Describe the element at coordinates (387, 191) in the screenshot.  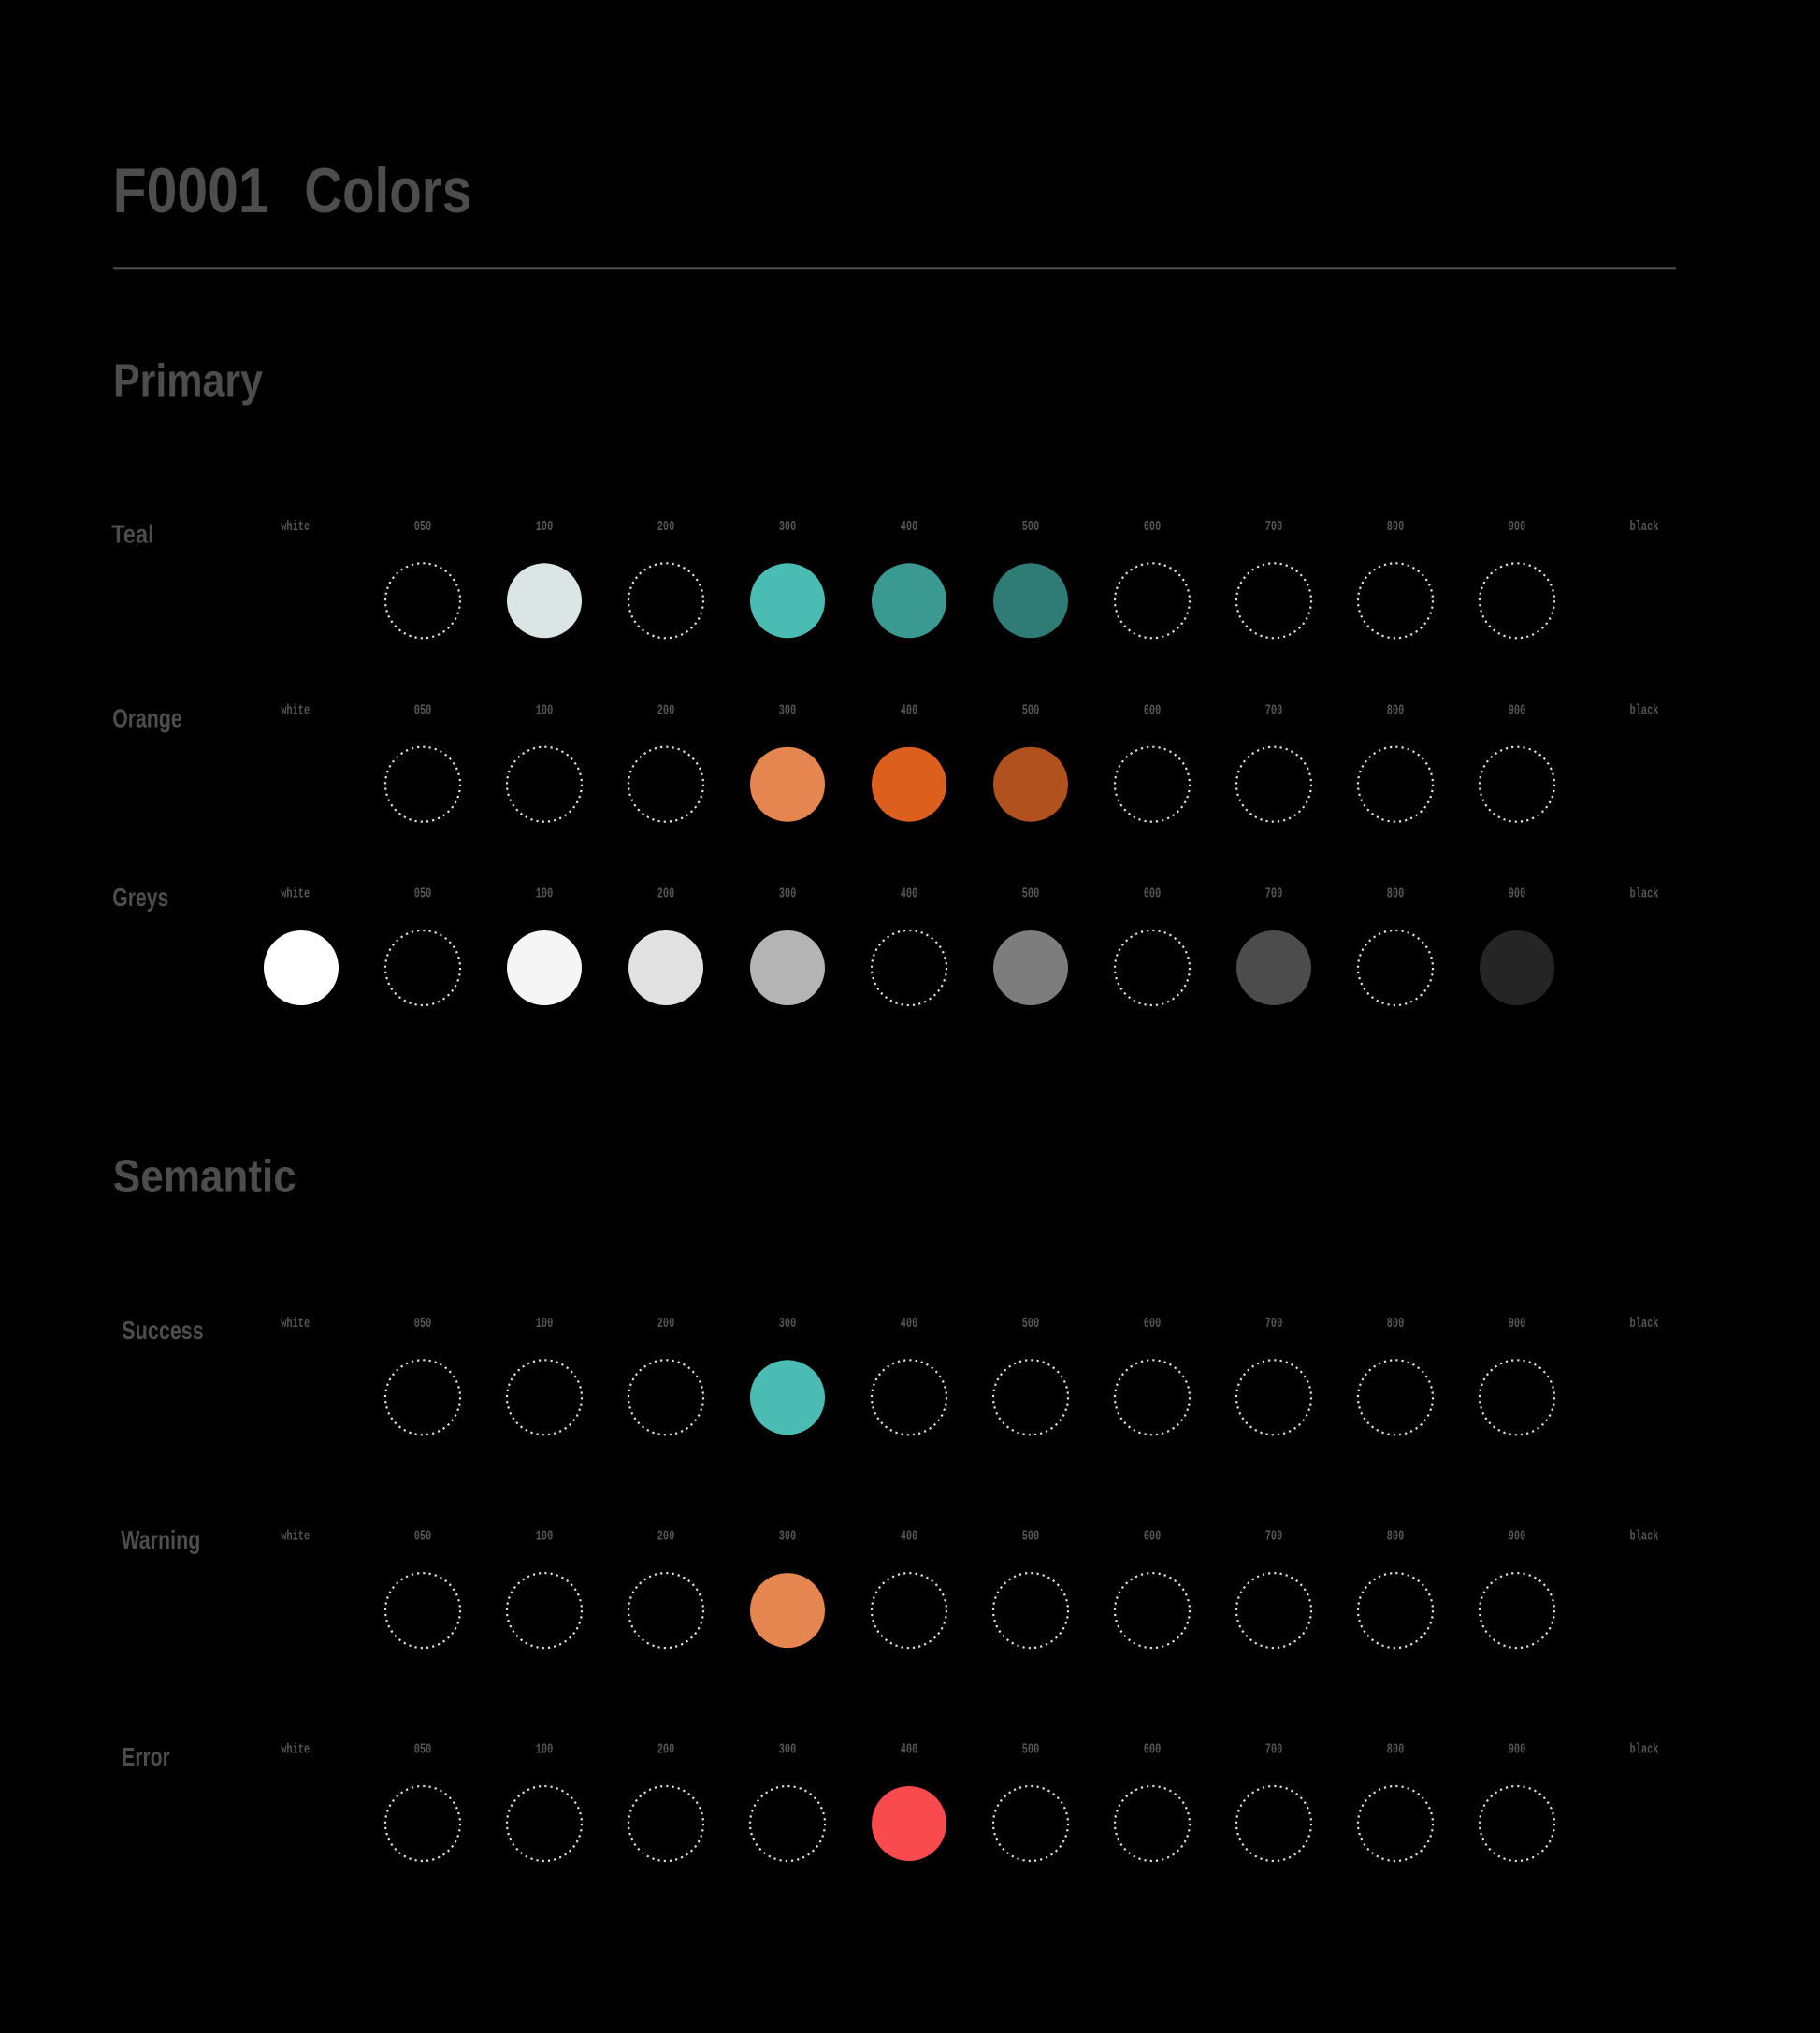
I see `svg-text: Colors` at that location.